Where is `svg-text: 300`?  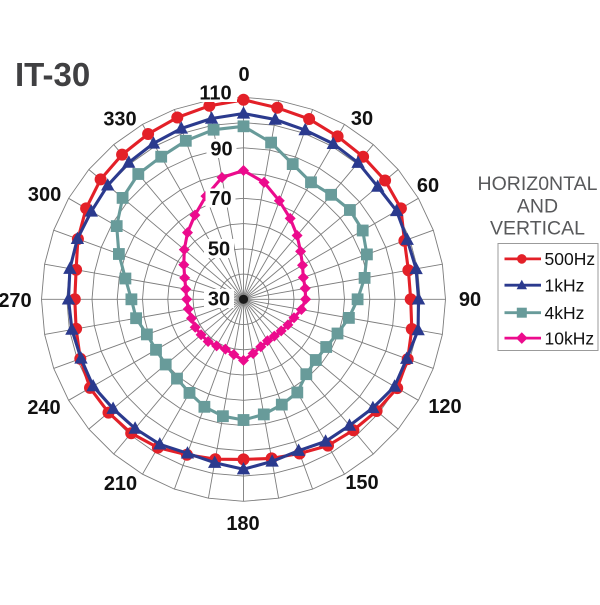 svg-text: 300 is located at coordinates (44, 195).